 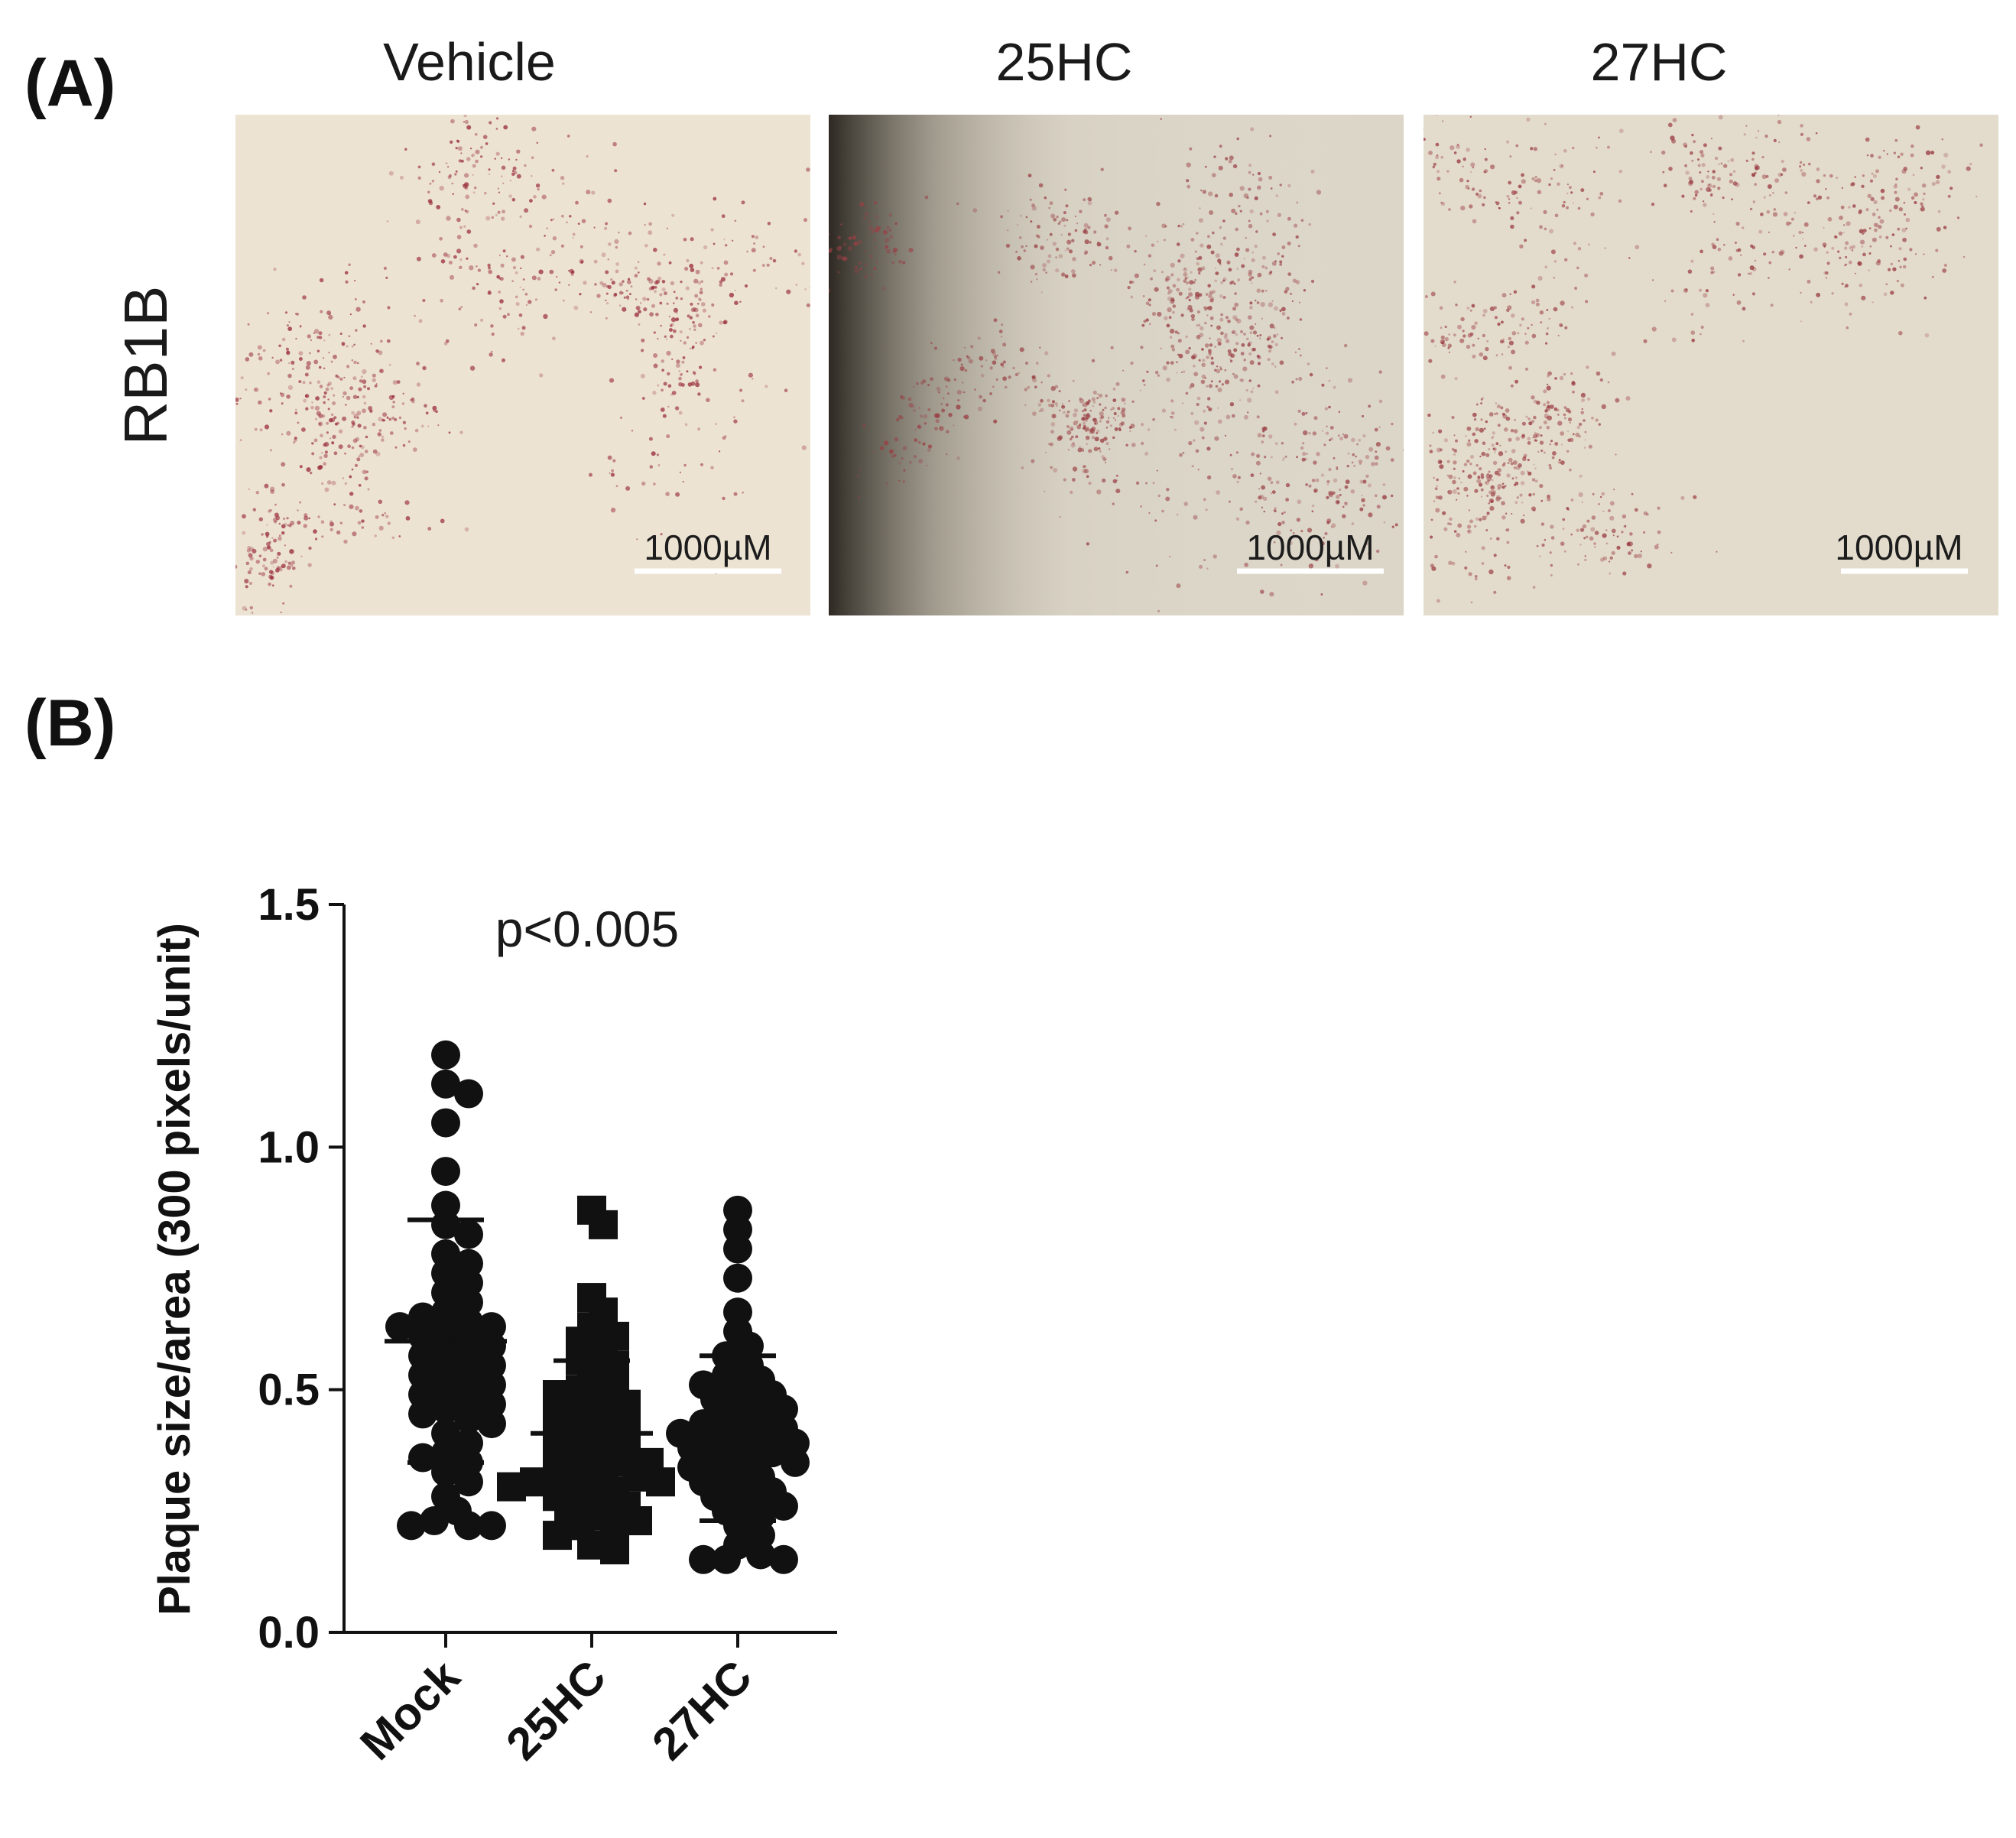 I want to click on data-point, so click(x=434, y=1521).